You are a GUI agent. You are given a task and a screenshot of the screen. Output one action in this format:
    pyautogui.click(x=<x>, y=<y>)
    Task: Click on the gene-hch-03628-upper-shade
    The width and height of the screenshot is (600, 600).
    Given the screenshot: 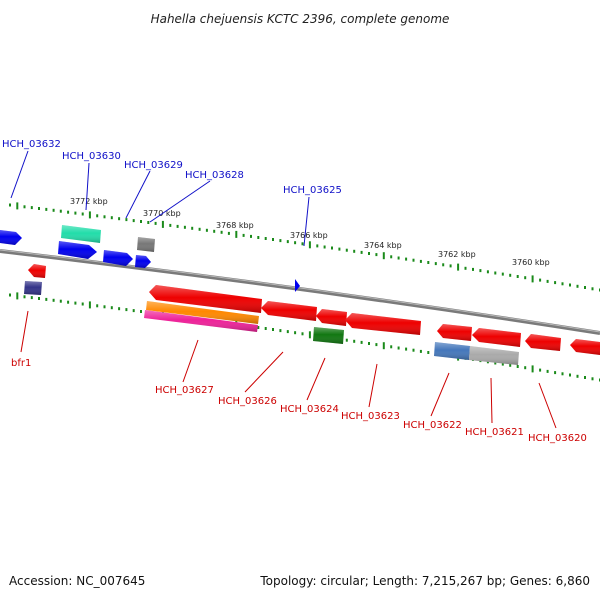 What is the action you would take?
    pyautogui.click(x=146, y=244)
    